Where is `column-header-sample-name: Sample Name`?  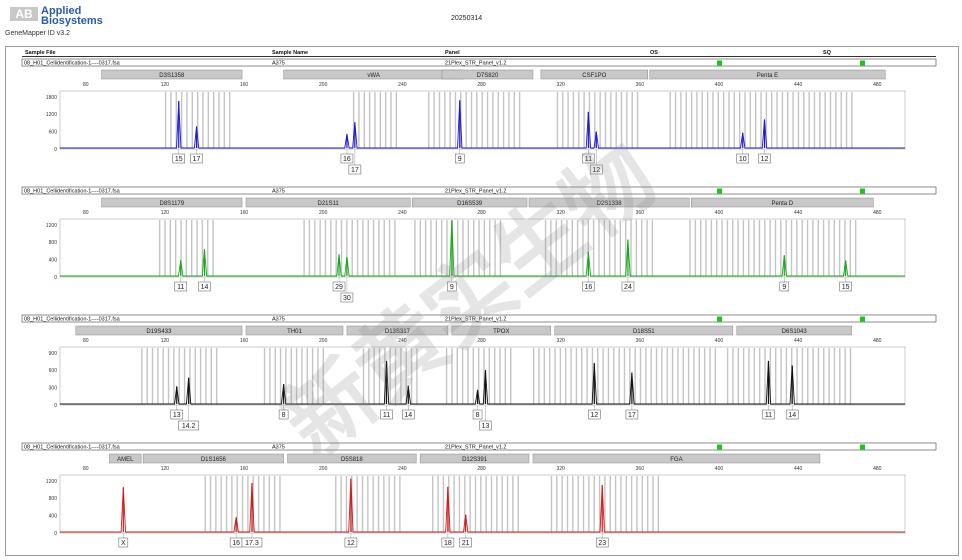
column-header-sample-name: Sample Name is located at coordinates (290, 53).